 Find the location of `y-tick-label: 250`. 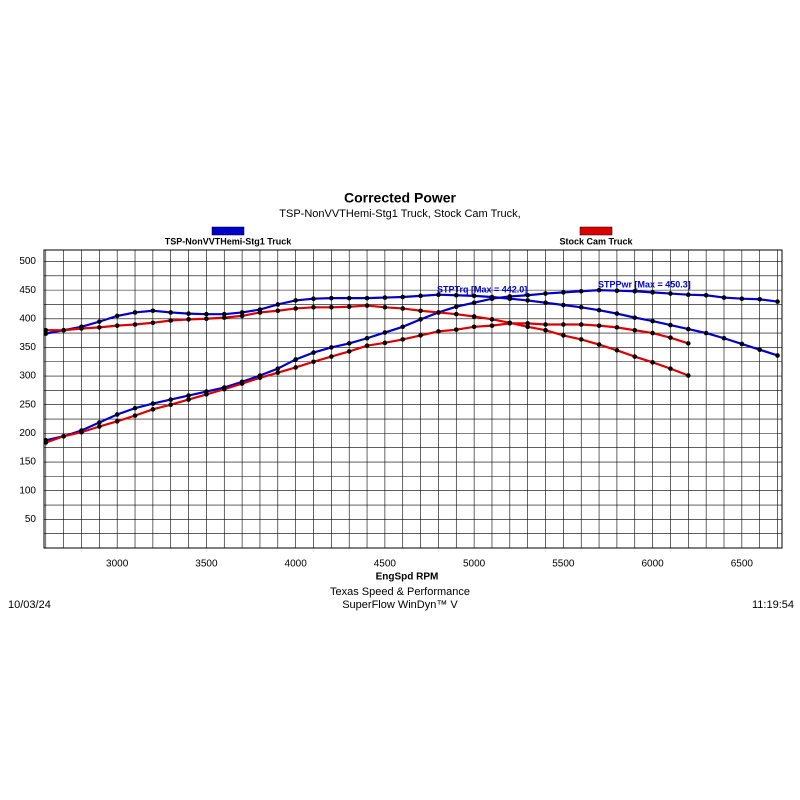

y-tick-label: 250 is located at coordinates (27, 404).